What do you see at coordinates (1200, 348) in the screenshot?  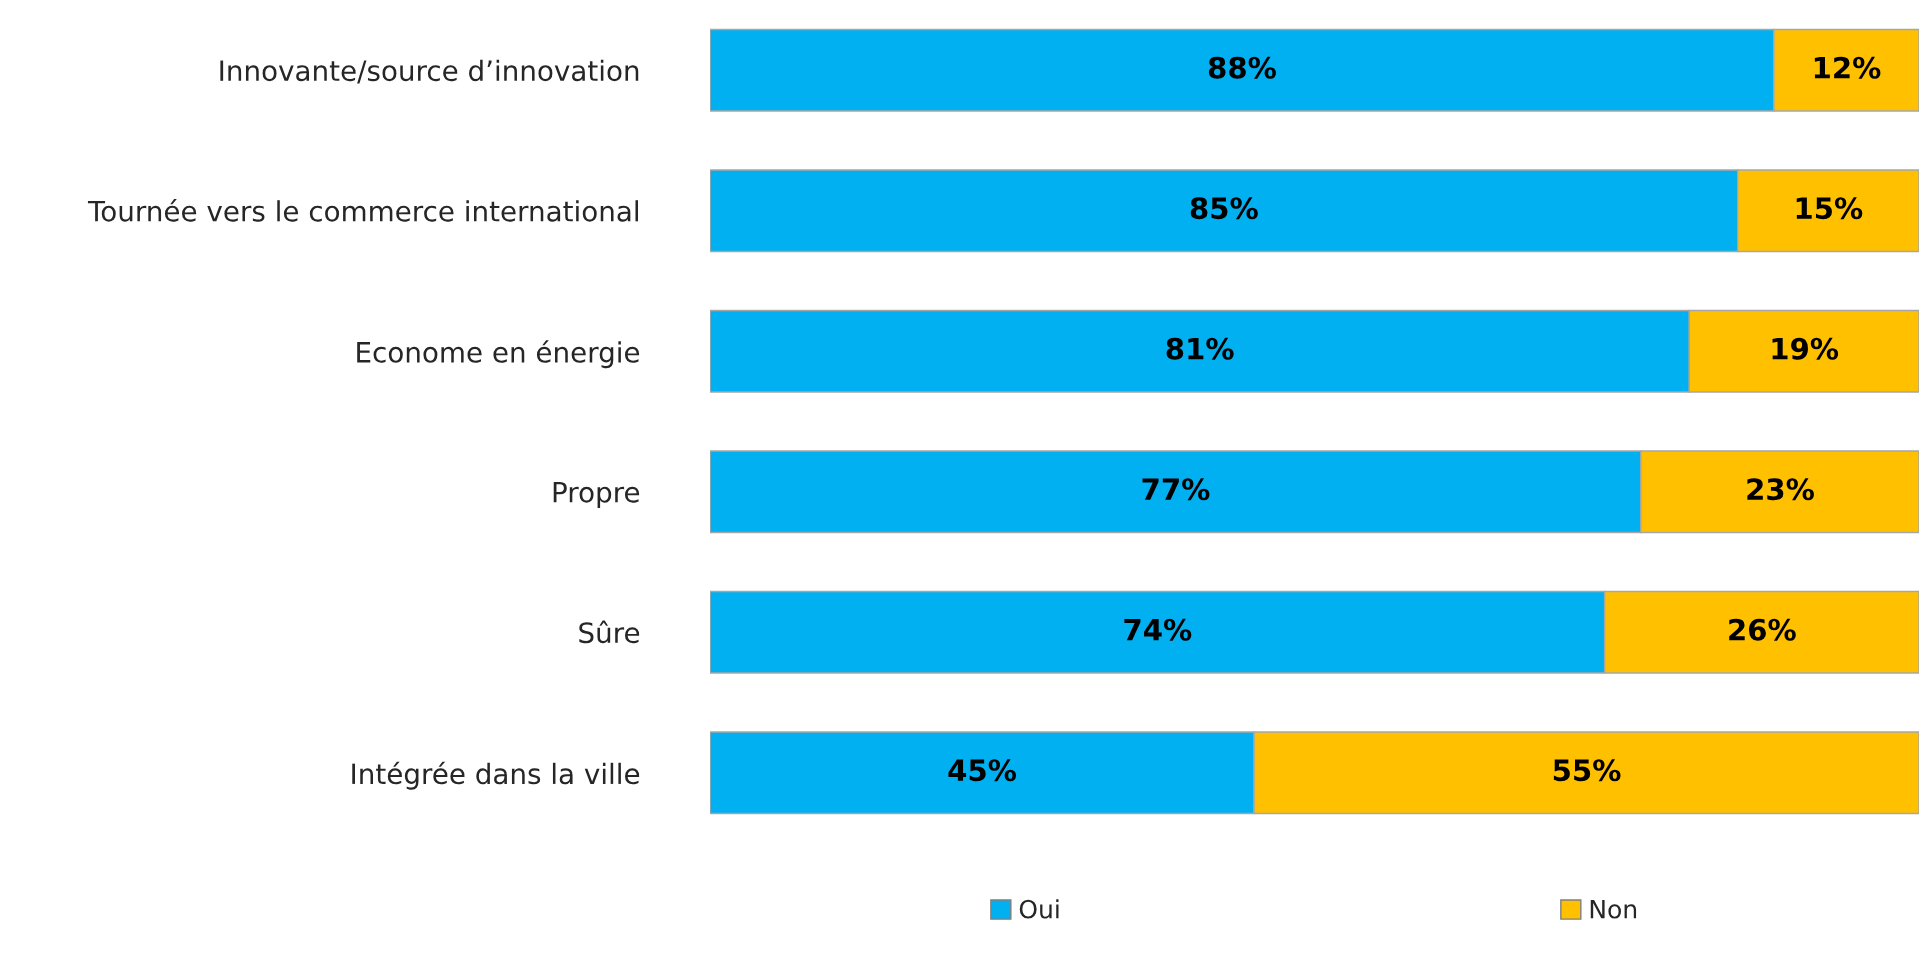 I see `data-label: 81%` at bounding box center [1200, 348].